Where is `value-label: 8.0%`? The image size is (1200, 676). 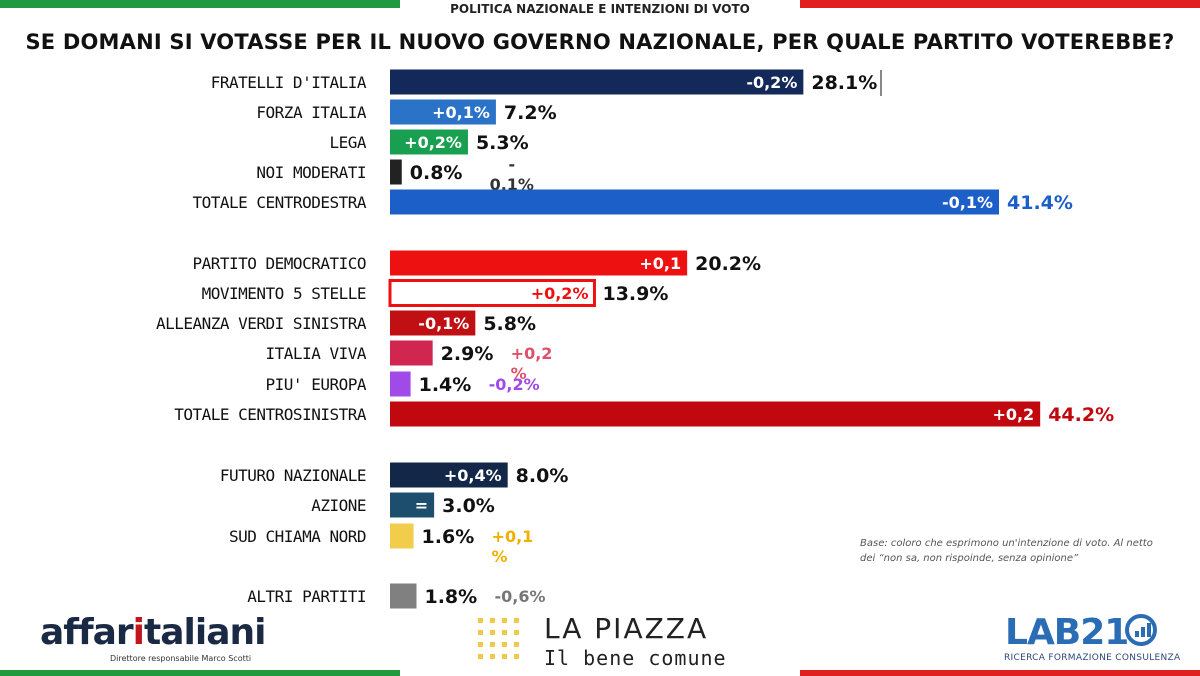 value-label: 8.0% is located at coordinates (542, 476).